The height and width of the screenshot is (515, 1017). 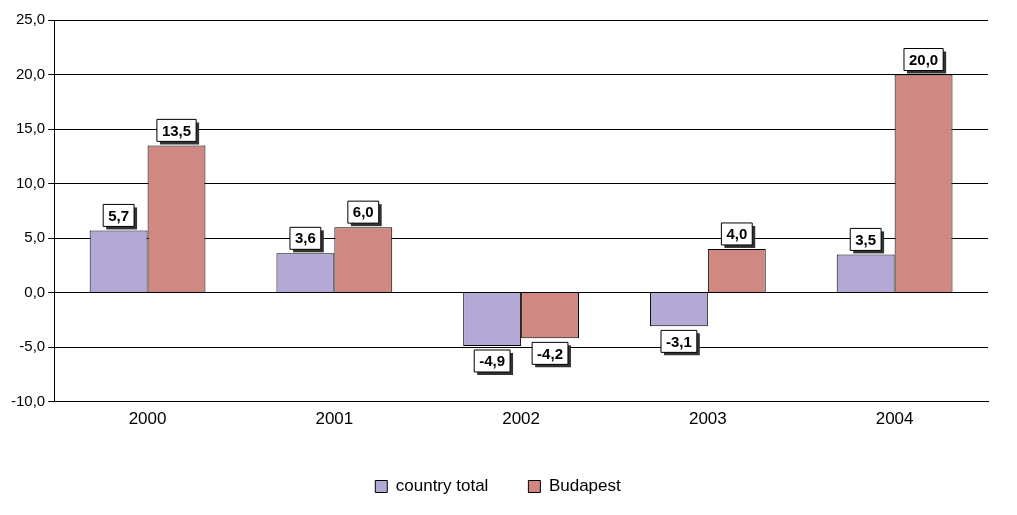 I want to click on y-tick-label: -5,0, so click(x=32, y=346).